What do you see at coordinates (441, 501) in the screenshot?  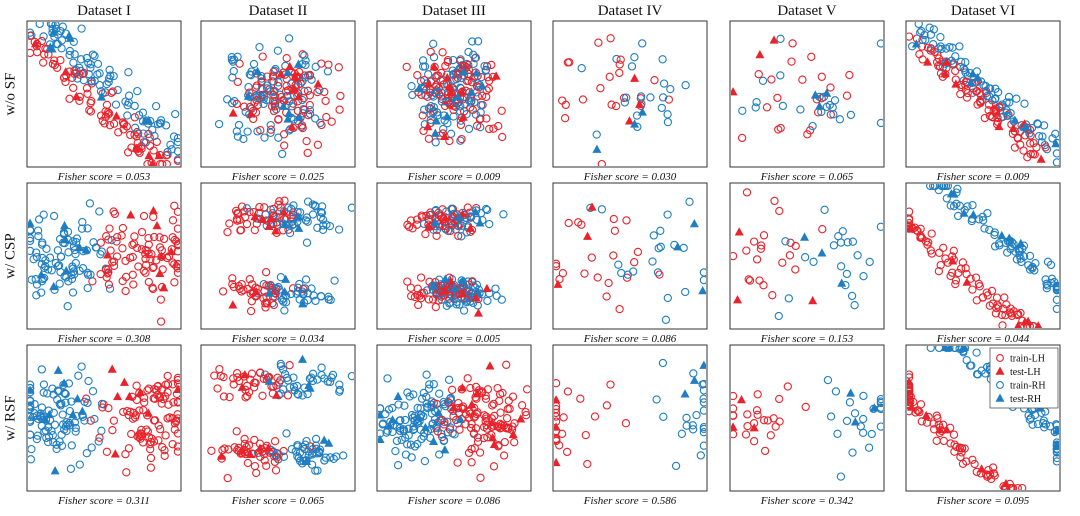 I see `fisher-prefix: Fisher score =` at bounding box center [441, 501].